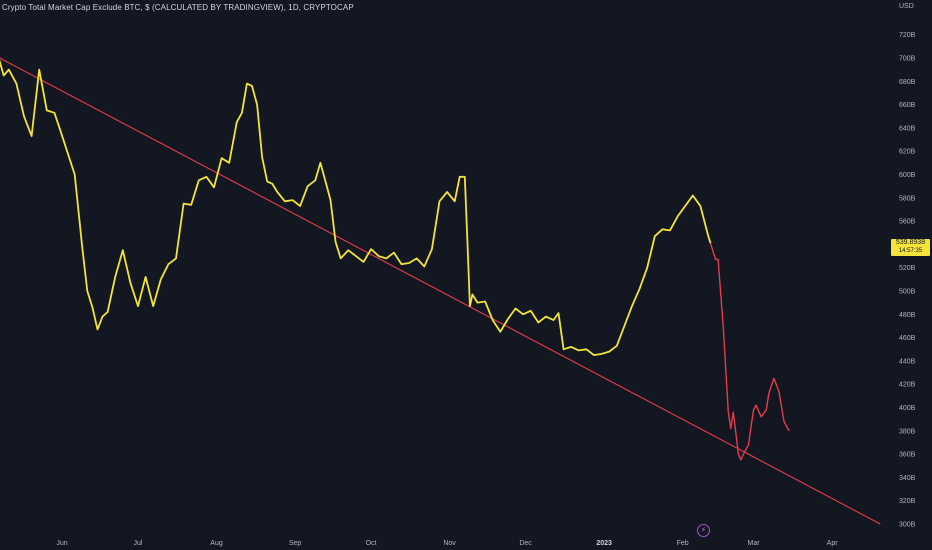 This screenshot has width=932, height=550. Describe the element at coordinates (833, 543) in the screenshot. I see `x-tick-label: Apr` at that location.